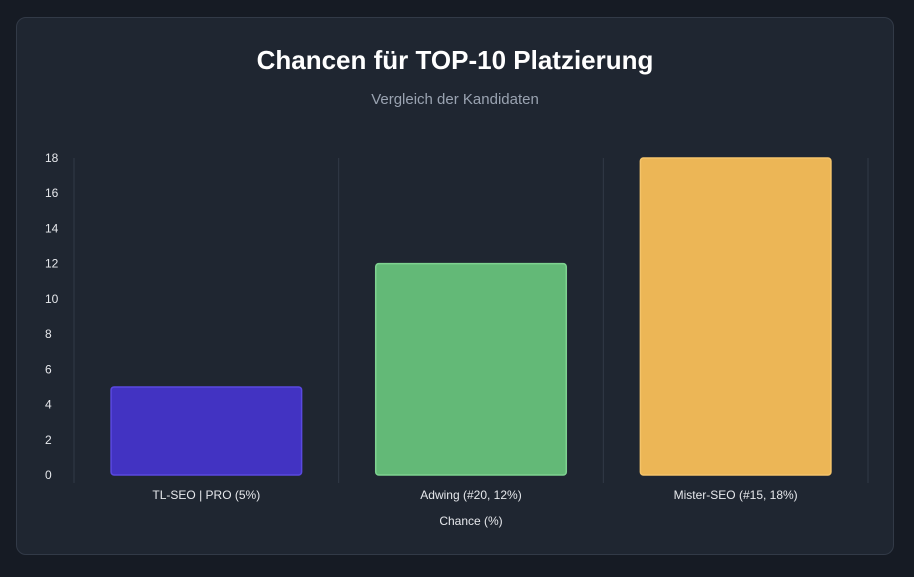 This screenshot has height=577, width=914. Describe the element at coordinates (48, 405) in the screenshot. I see `y-tick-label: 4` at that location.